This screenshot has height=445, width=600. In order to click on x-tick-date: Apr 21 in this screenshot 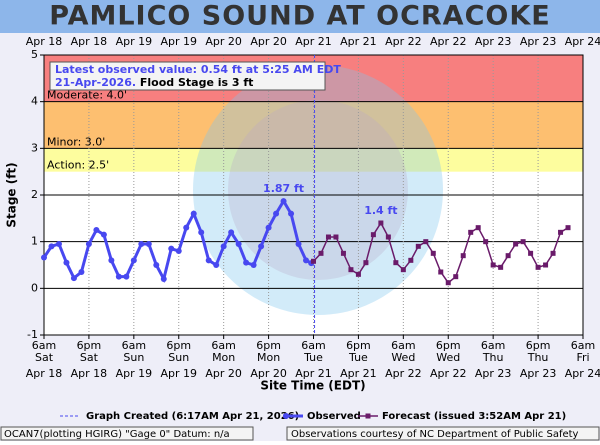, I will do `click(358, 373)`.